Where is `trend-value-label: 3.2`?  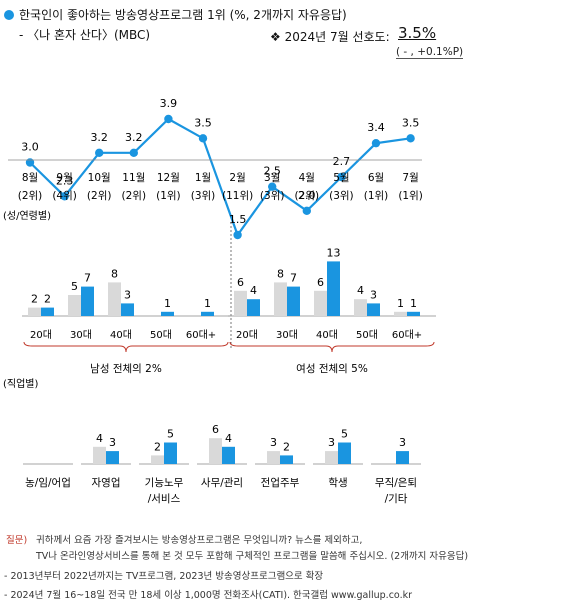 trend-value-label: 3.2 is located at coordinates (134, 137).